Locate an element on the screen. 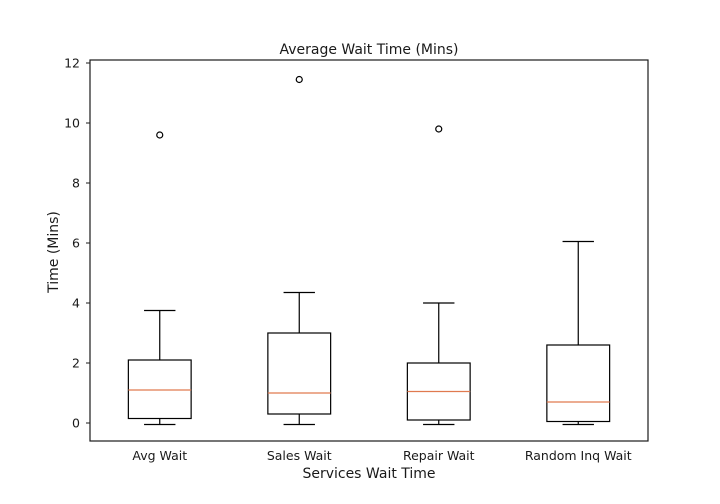  y-axis: 0 2 4 6 8 10 12 is located at coordinates (77, 243).